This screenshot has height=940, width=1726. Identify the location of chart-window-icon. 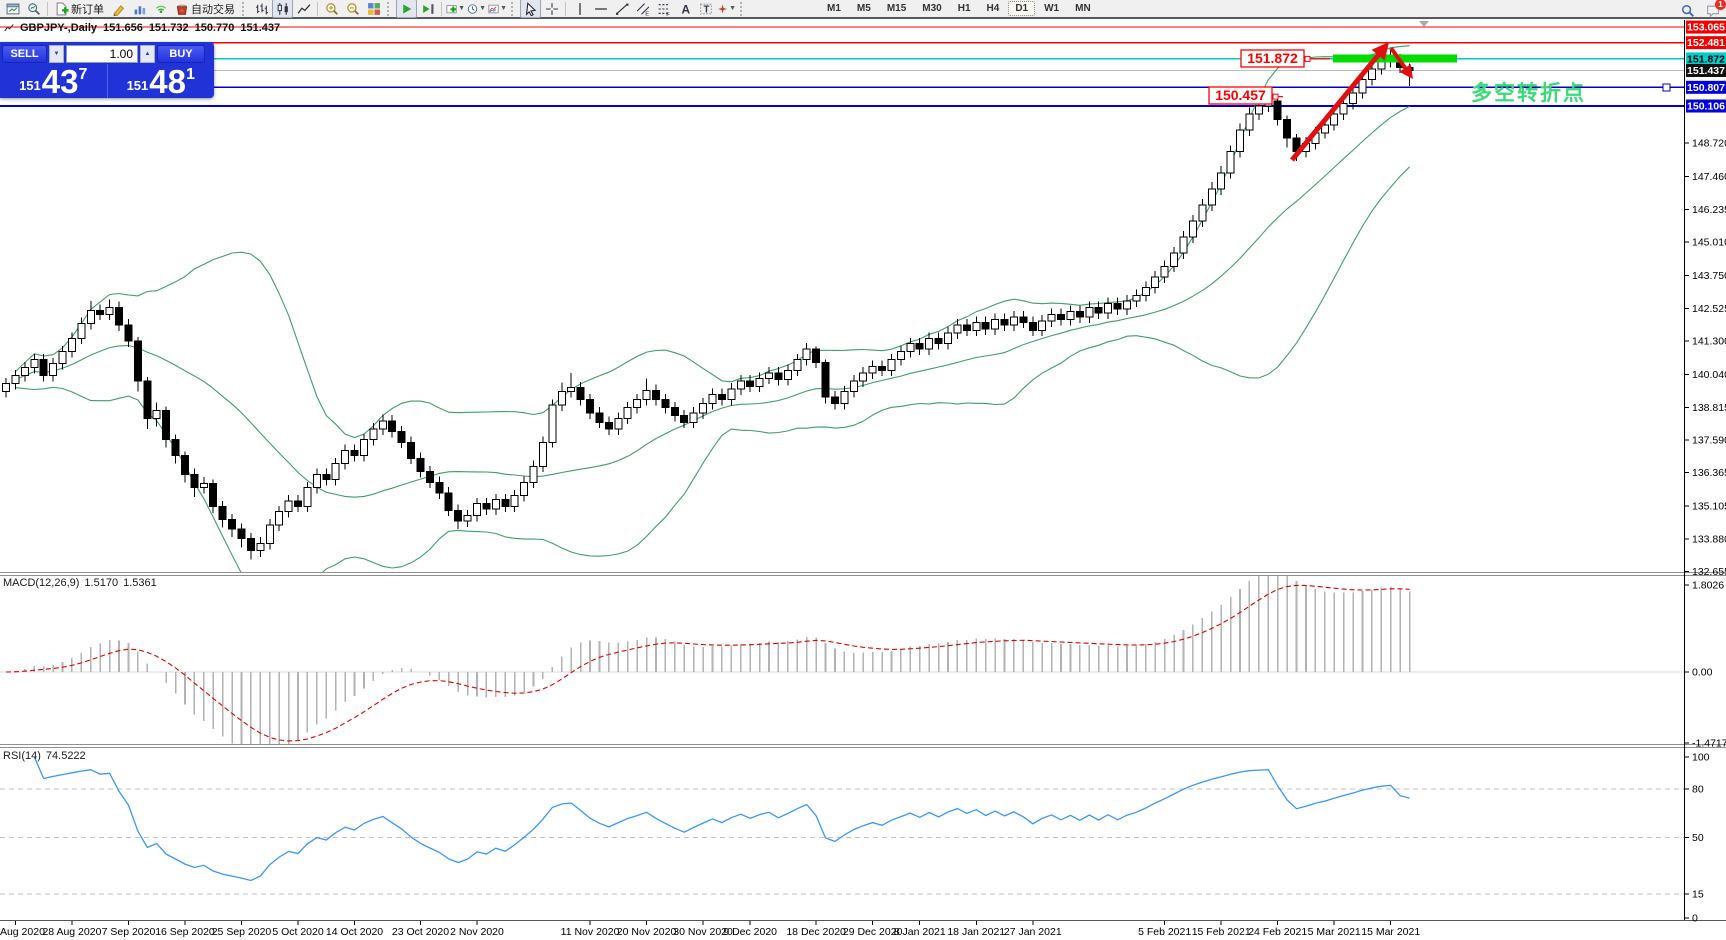
(12, 9).